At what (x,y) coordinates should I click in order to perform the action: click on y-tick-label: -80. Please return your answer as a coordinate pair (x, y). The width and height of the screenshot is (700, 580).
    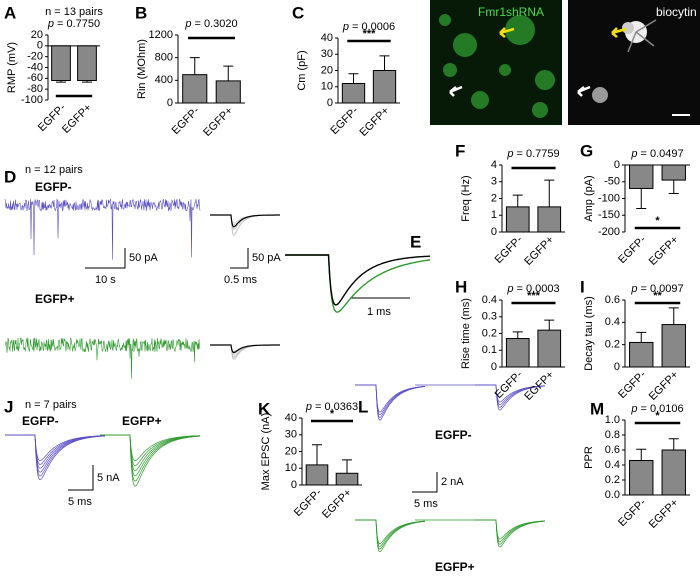
    Looking at the image, I should click on (35, 89).